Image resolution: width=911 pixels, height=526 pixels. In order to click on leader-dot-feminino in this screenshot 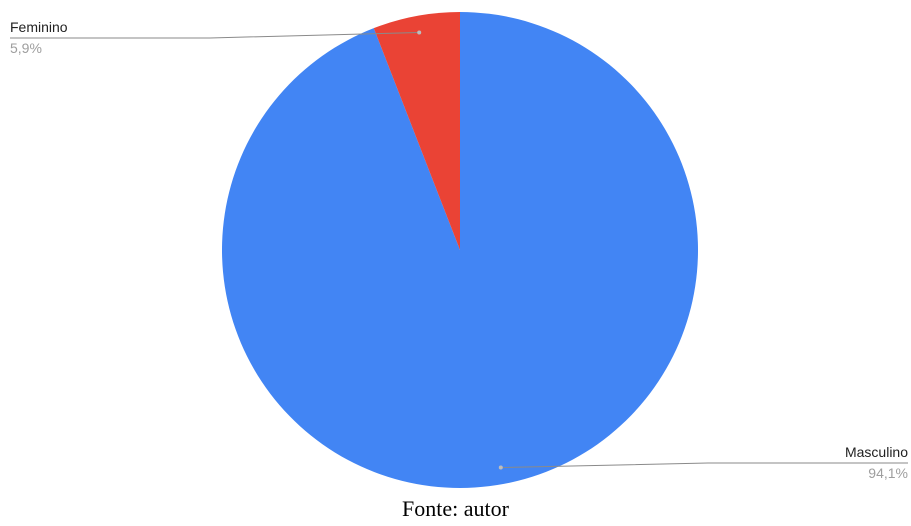, I will do `click(419, 32)`.